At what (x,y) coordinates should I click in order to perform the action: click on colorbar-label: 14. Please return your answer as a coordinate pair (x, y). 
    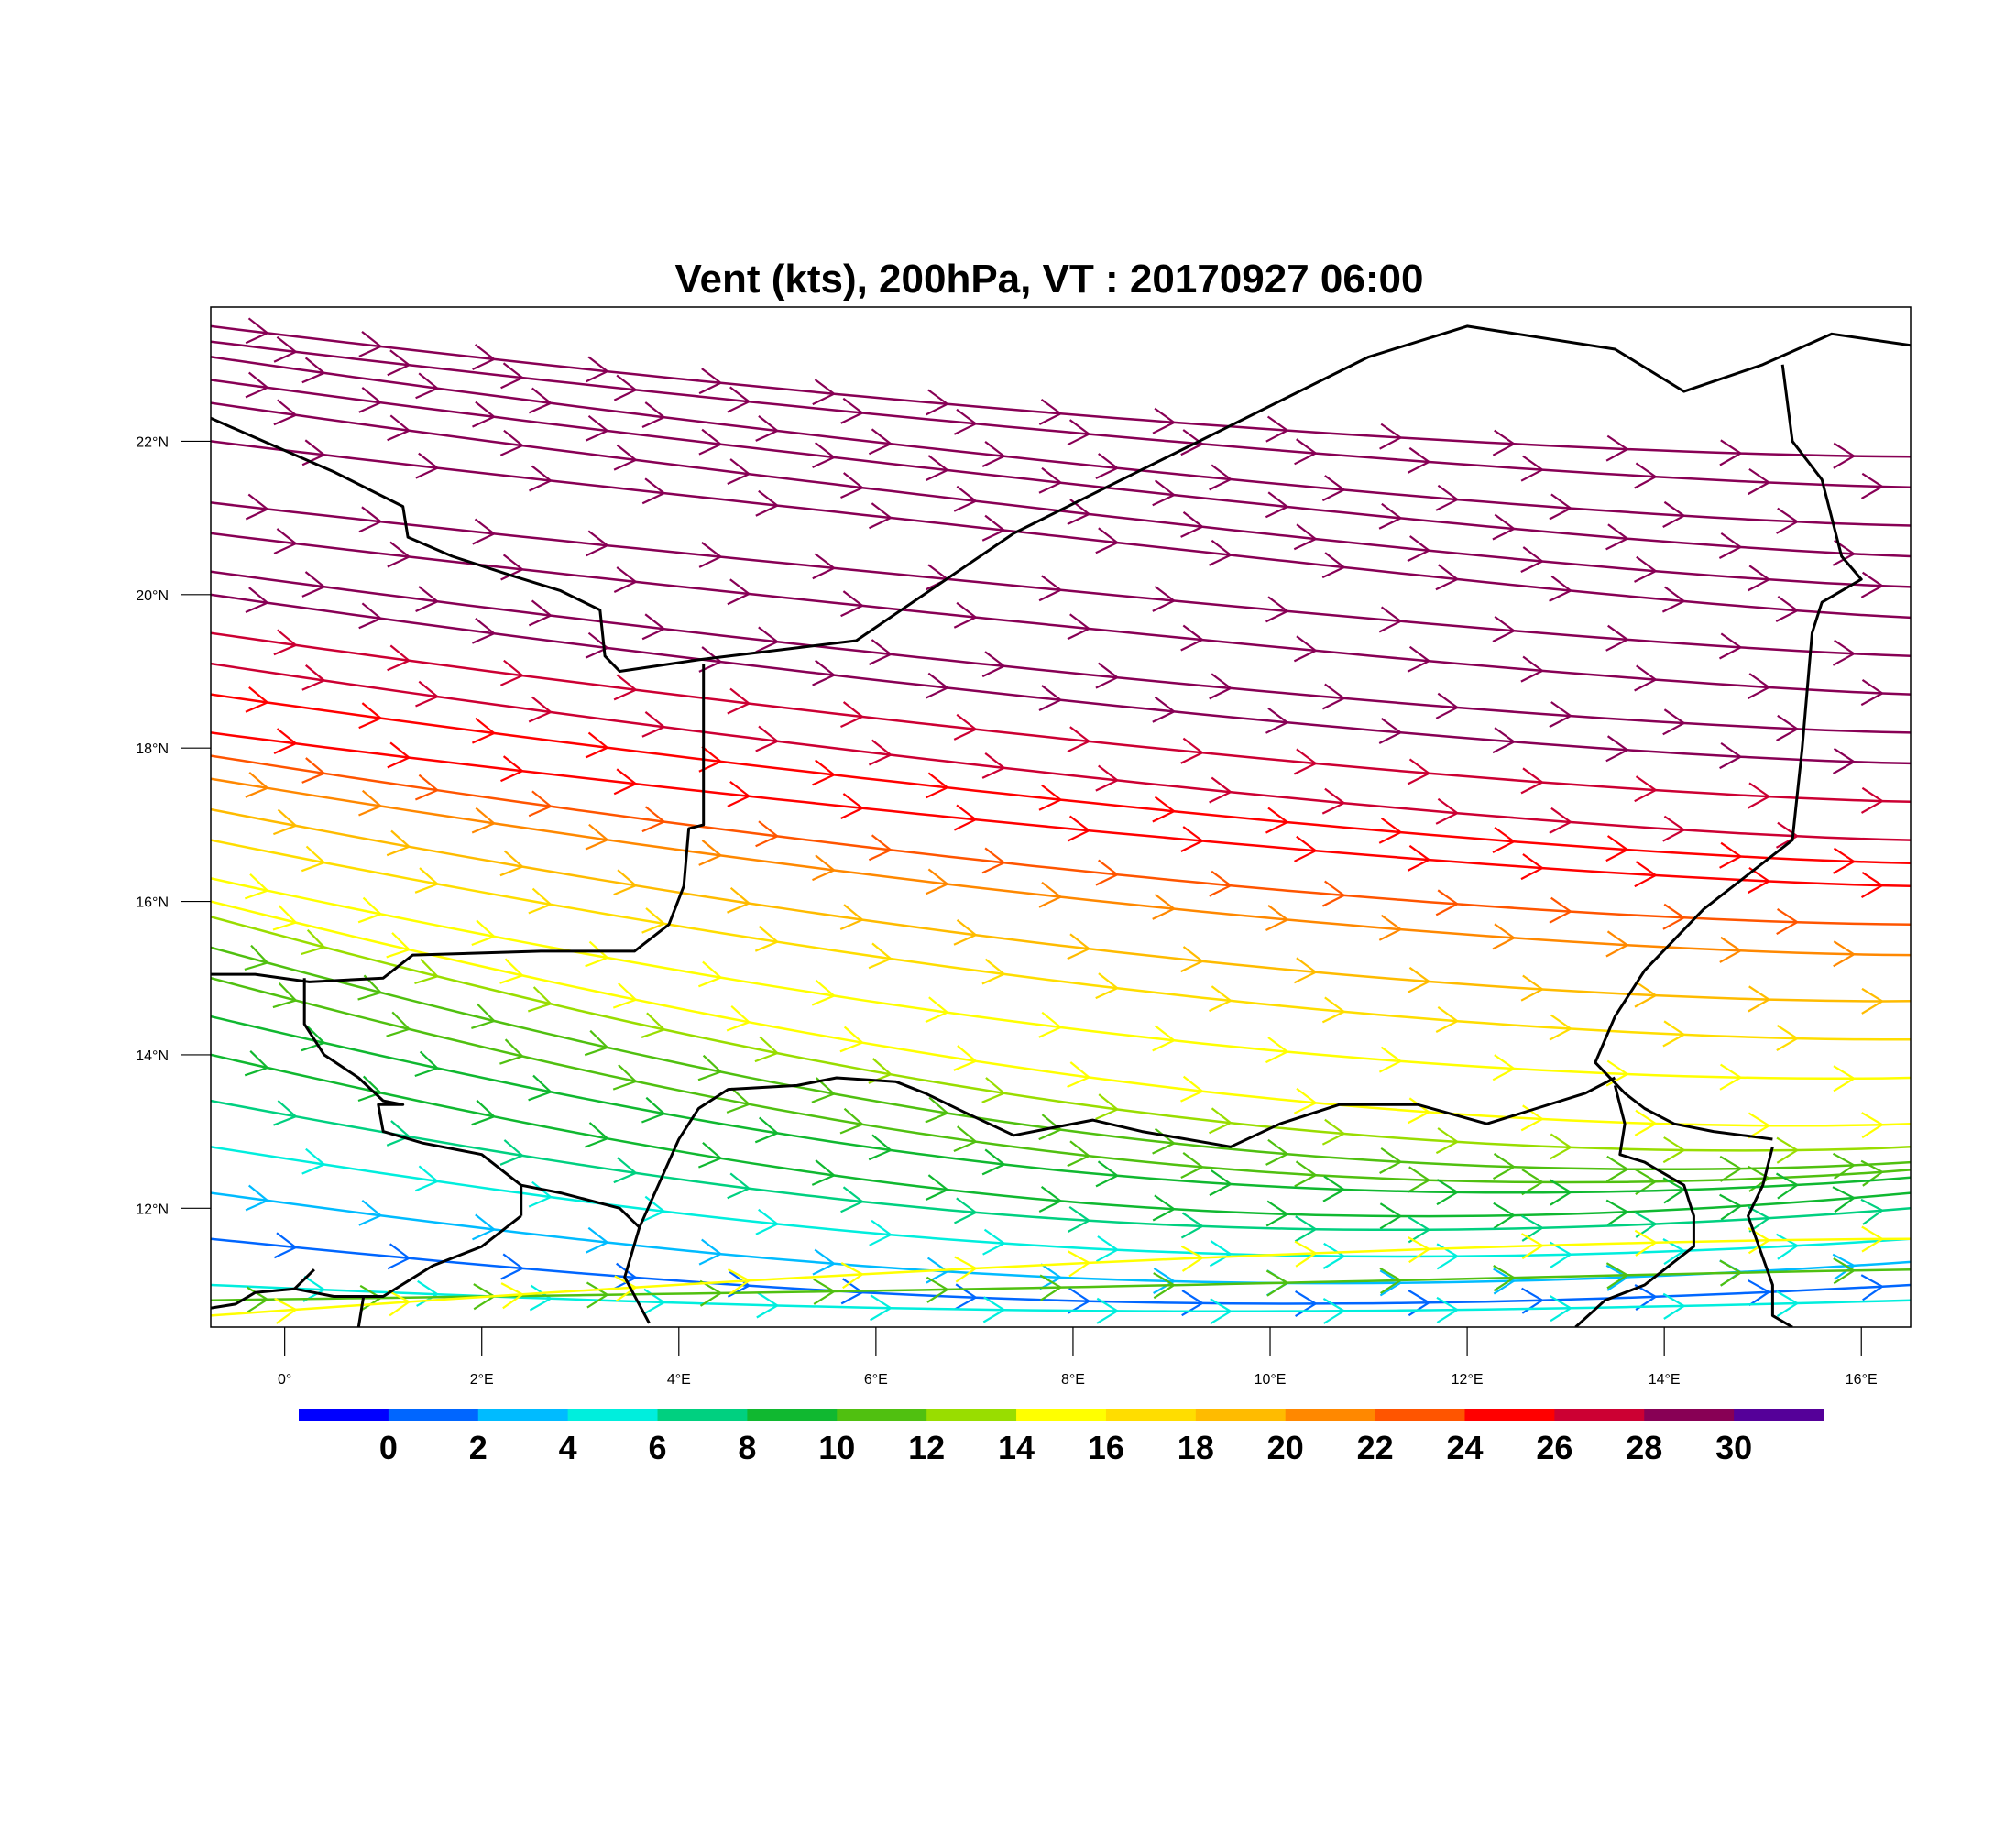
    Looking at the image, I should click on (1016, 1447).